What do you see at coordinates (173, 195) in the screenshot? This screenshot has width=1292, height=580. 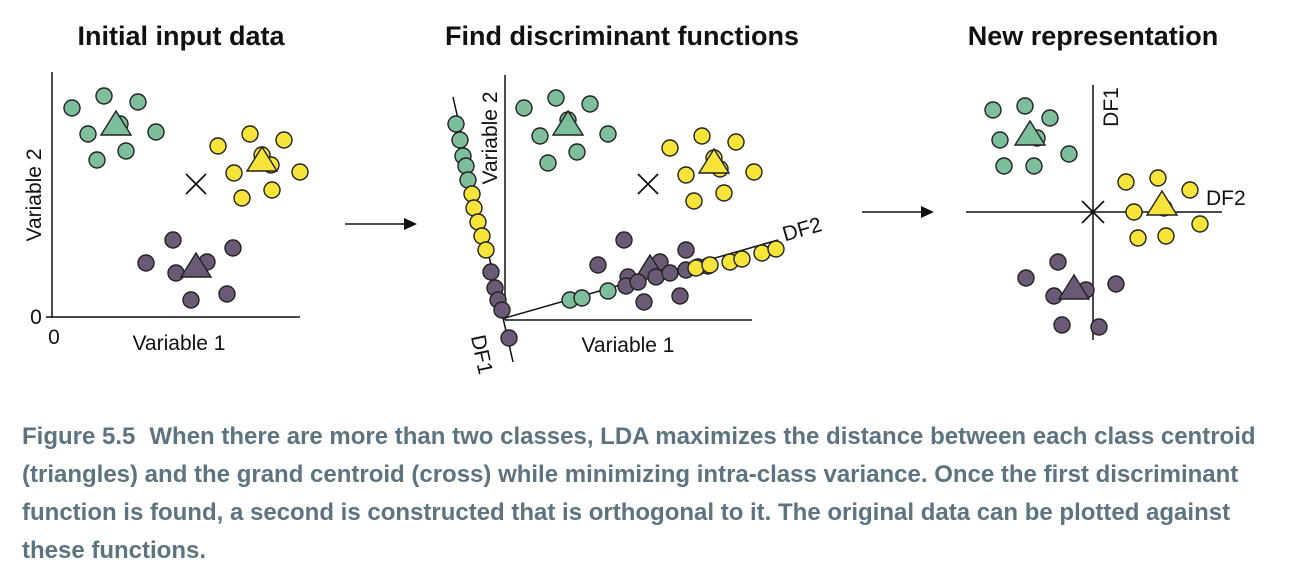 I see `panel1-axes` at bounding box center [173, 195].